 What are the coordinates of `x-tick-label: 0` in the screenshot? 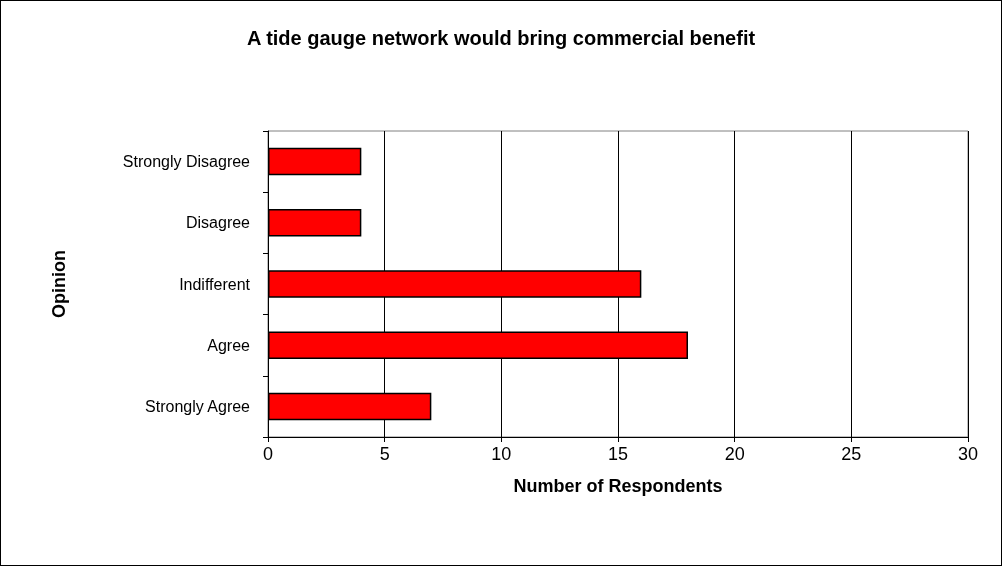 It's located at (268, 454).